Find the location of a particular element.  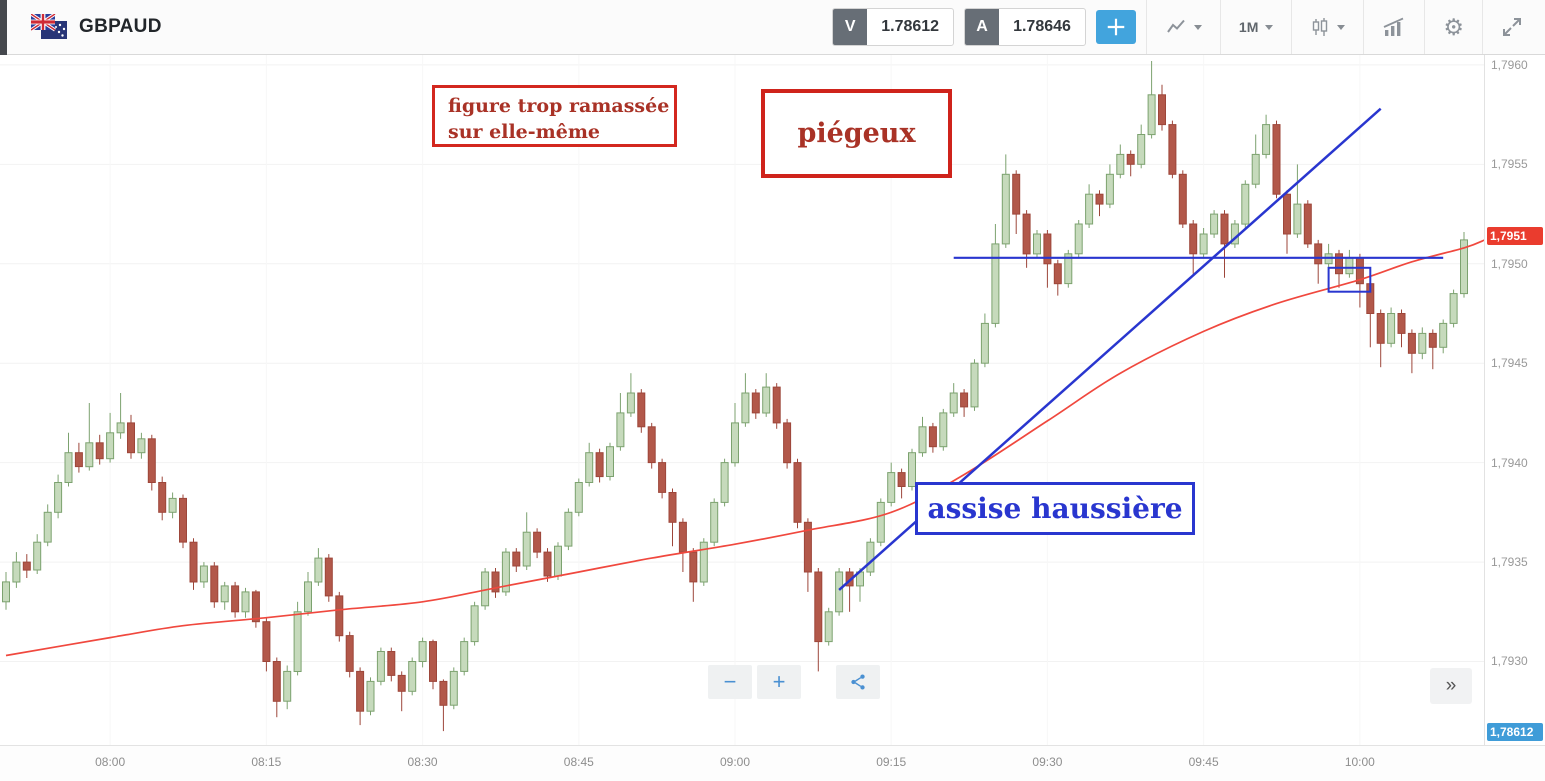

share-button is located at coordinates (858, 682).